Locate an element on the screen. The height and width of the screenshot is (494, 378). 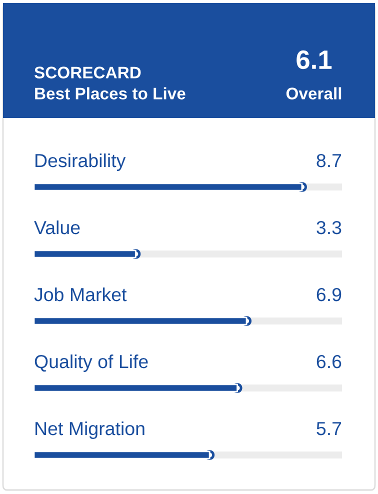
y-tick-label: Quality of Life is located at coordinates (91, 363).